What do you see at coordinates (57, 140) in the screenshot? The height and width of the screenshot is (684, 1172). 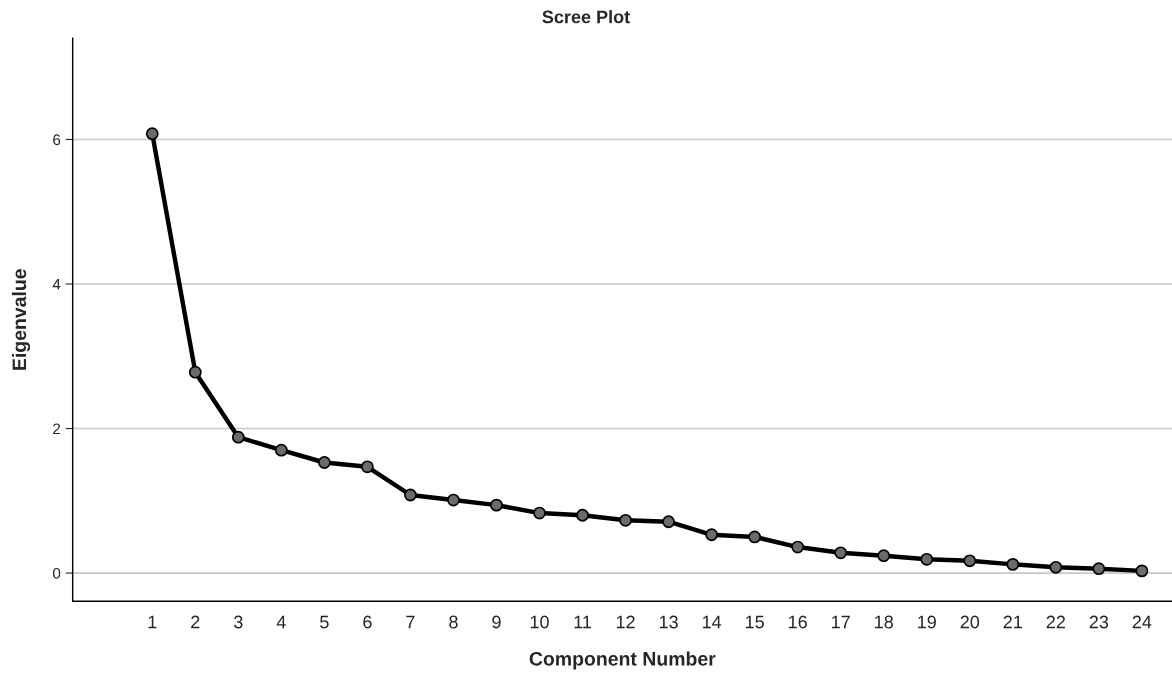 I see `y-tick-label: 6` at bounding box center [57, 140].